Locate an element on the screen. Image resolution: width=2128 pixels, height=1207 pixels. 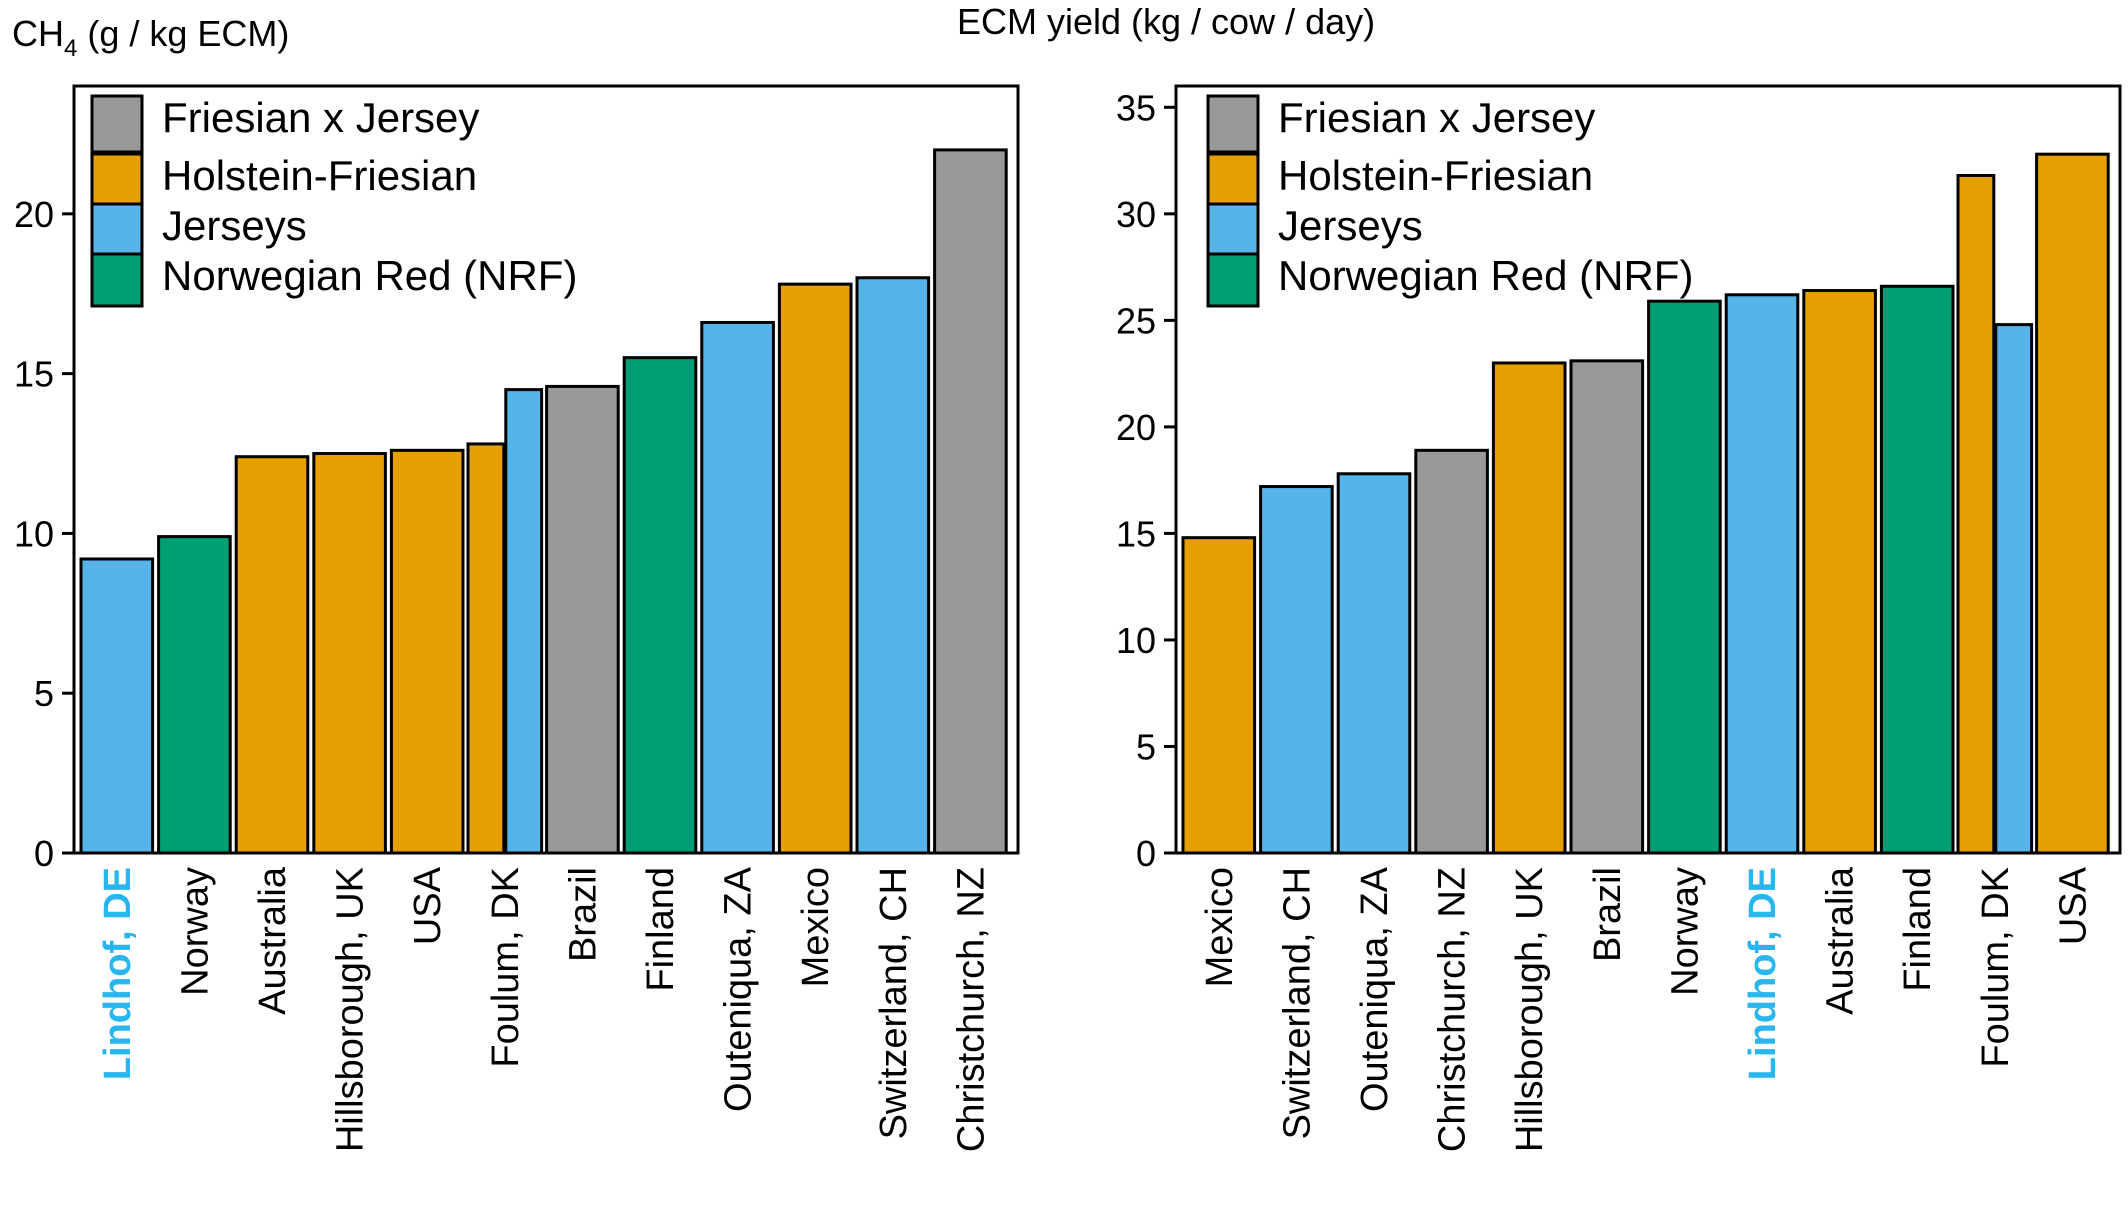
y-tick-label: 35 is located at coordinates (1136, 107).